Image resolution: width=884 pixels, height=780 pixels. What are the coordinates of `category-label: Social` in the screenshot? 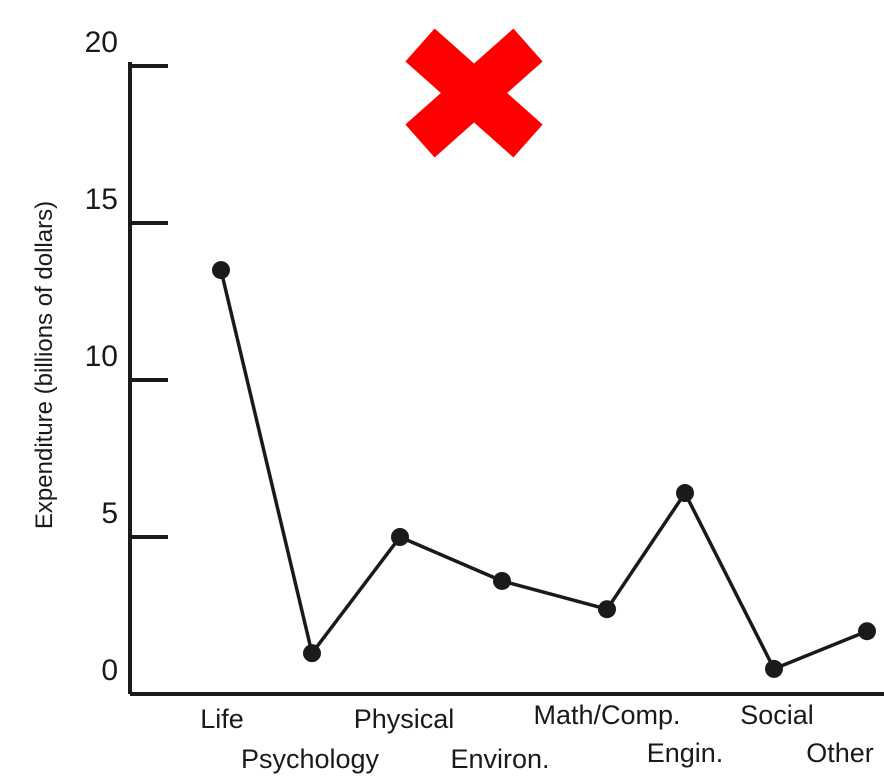 It's located at (777, 715).